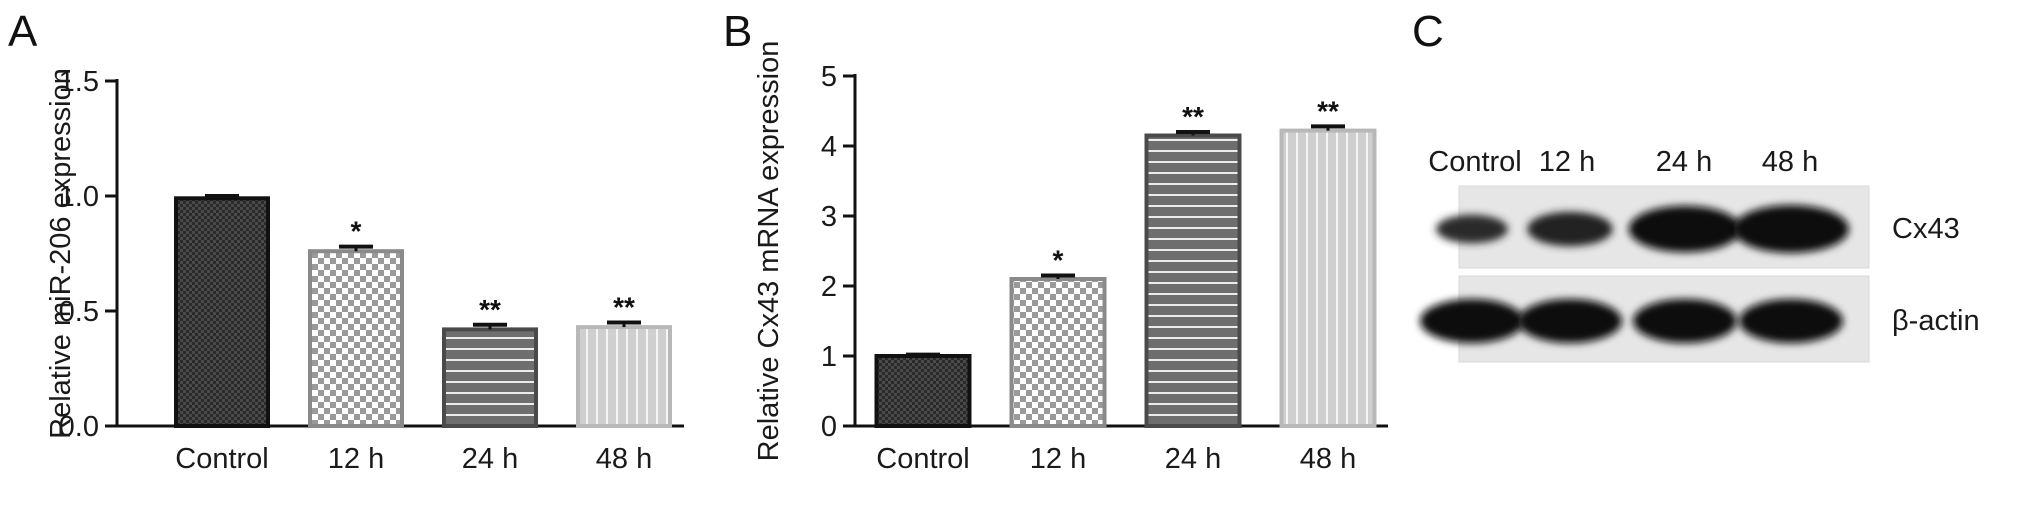 The width and height of the screenshot is (2032, 506). I want to click on y-tick-label: 0, so click(829, 427).